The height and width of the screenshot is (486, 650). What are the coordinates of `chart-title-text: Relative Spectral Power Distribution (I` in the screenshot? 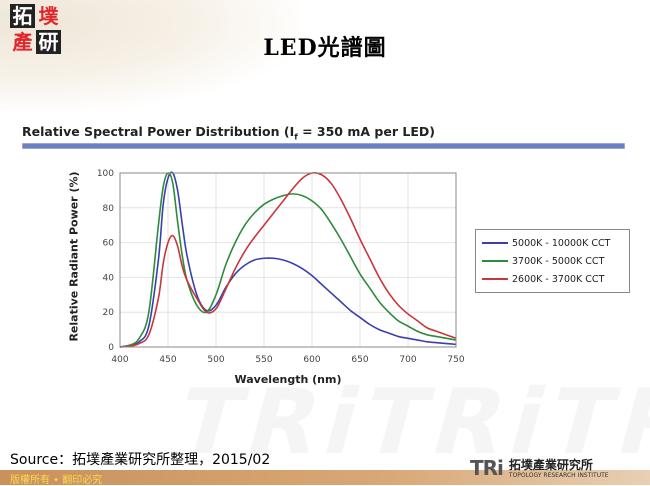 It's located at (158, 131).